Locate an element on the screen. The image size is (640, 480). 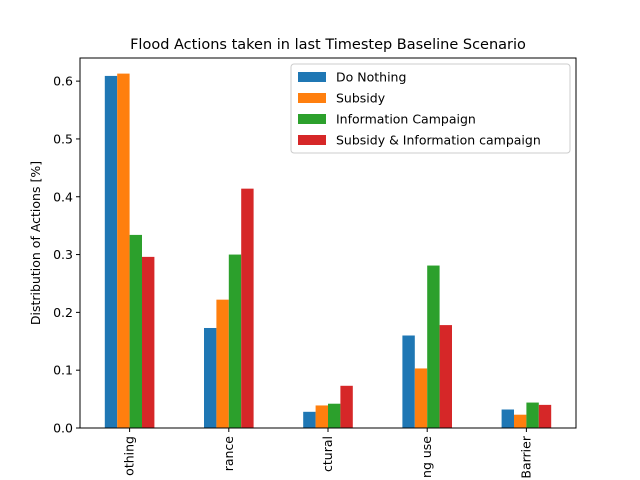
x-tick-label: Barrier is located at coordinates (525, 456).